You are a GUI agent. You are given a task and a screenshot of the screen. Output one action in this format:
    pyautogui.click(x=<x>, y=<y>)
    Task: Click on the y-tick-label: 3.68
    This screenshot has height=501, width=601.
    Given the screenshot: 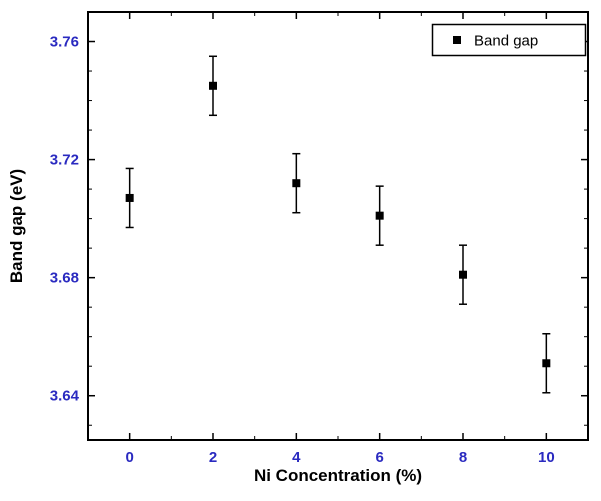 What is the action you would take?
    pyautogui.click(x=64, y=278)
    